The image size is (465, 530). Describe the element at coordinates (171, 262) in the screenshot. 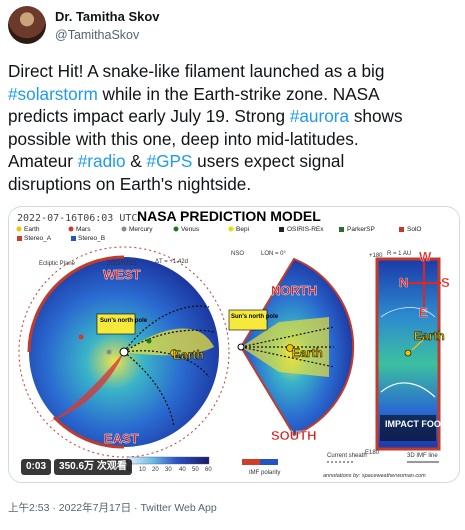

I see `panel1-dt: ΔT = +1.42d` at that location.